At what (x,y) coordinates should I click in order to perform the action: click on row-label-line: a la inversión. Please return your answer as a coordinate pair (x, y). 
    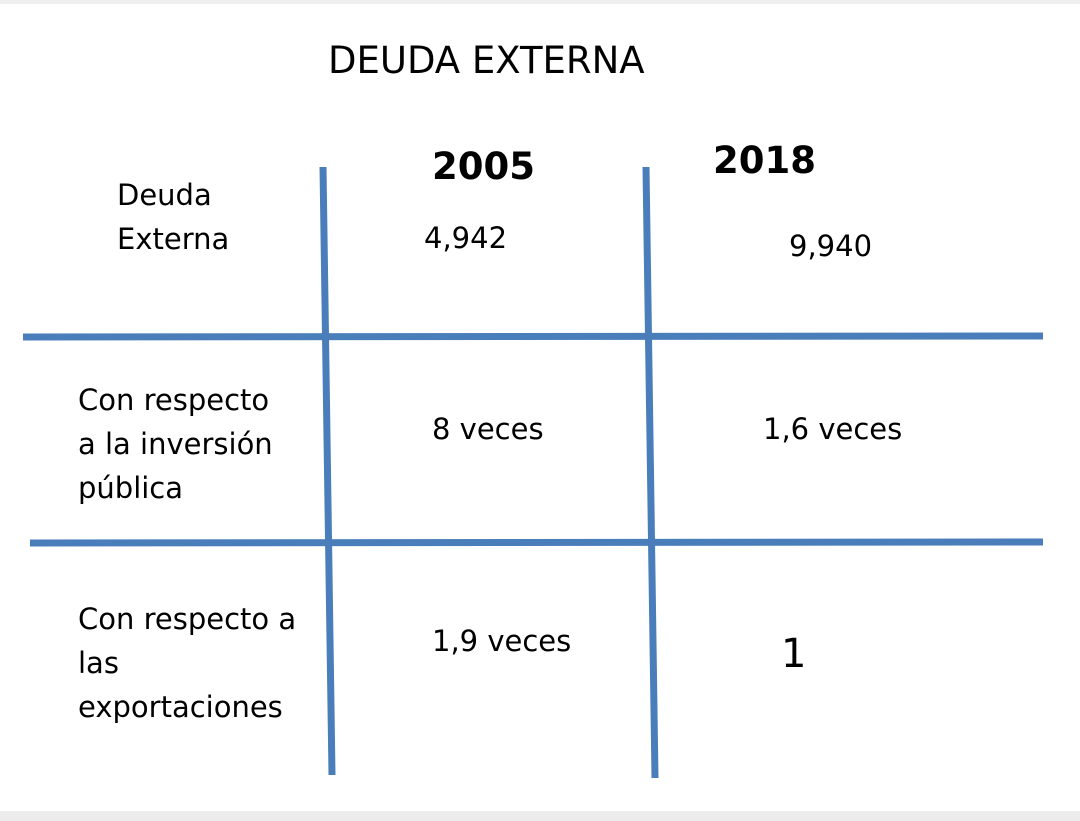
    Looking at the image, I should click on (175, 444).